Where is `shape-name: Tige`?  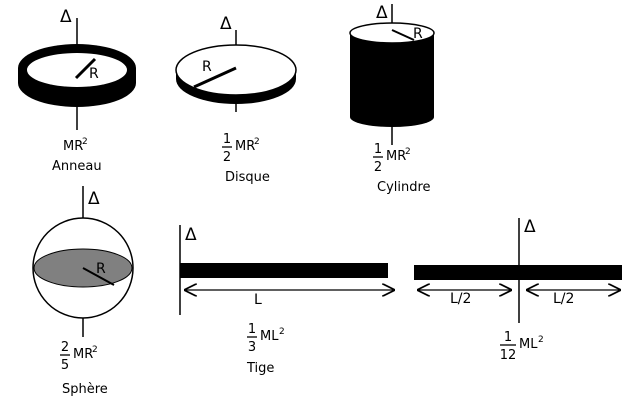
shape-name: Tige is located at coordinates (260, 368).